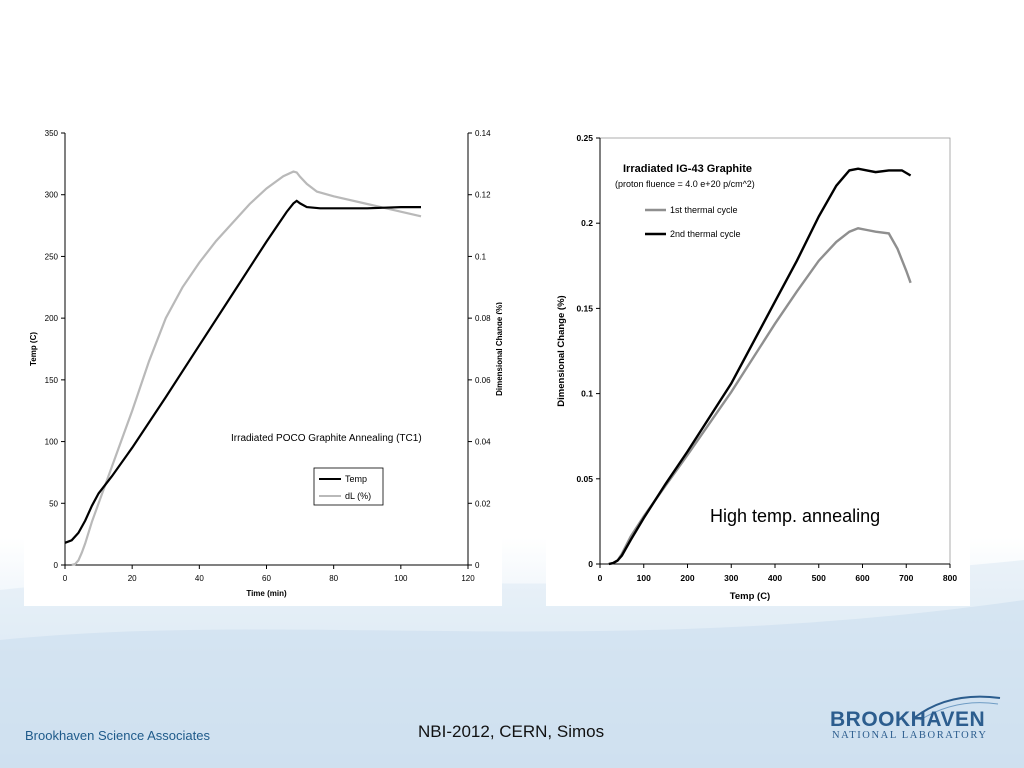  Describe the element at coordinates (687, 578) in the screenshot. I see `x-tick-label: 200` at that location.